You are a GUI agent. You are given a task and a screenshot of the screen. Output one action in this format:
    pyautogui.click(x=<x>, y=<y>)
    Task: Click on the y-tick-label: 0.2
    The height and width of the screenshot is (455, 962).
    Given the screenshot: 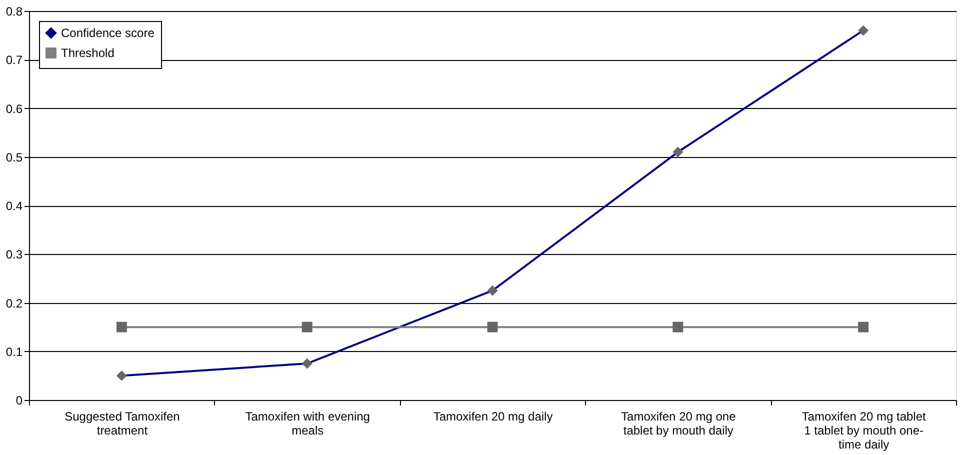 What is the action you would take?
    pyautogui.click(x=14, y=303)
    